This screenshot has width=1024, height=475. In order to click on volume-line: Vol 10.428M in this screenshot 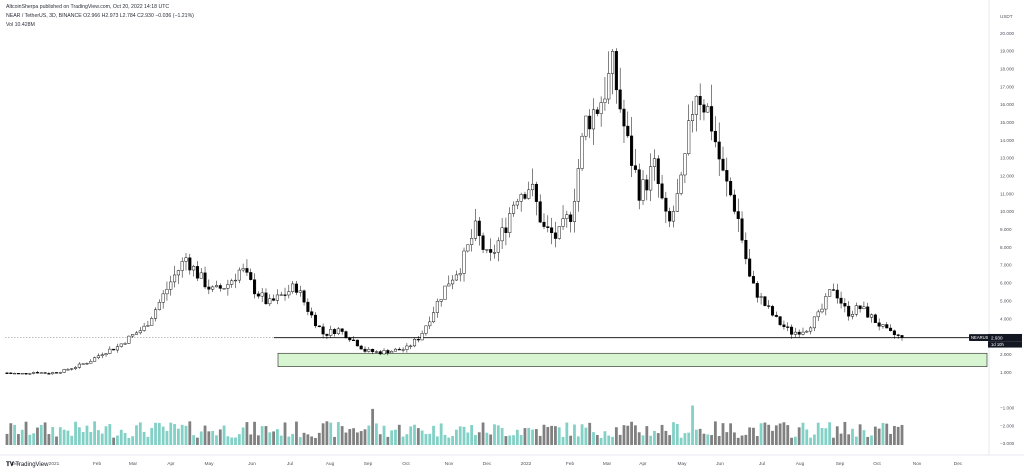, I will do `click(20, 25)`.